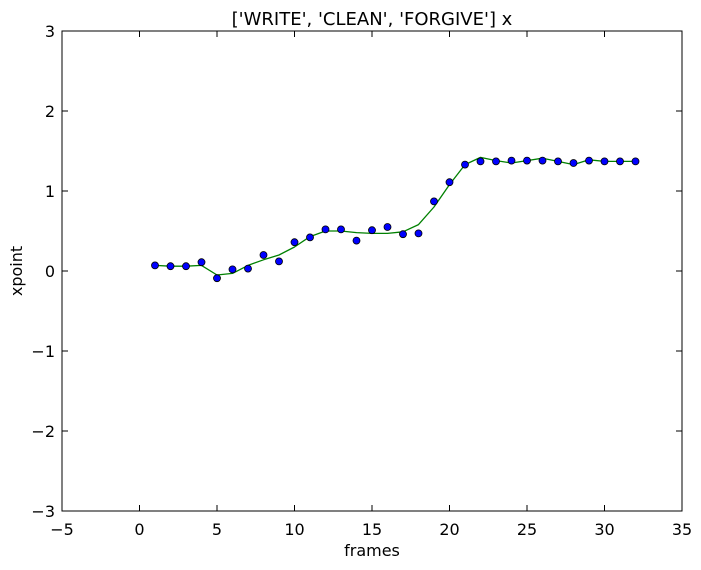  Describe the element at coordinates (604, 529) in the screenshot. I see `x-tick-label: 30` at that location.